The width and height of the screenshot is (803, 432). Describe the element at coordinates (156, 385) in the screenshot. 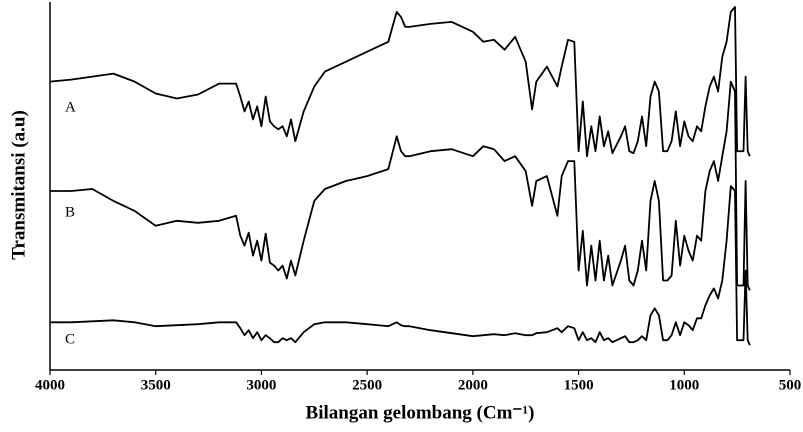

I see `x-tick-label: 3500` at that location.